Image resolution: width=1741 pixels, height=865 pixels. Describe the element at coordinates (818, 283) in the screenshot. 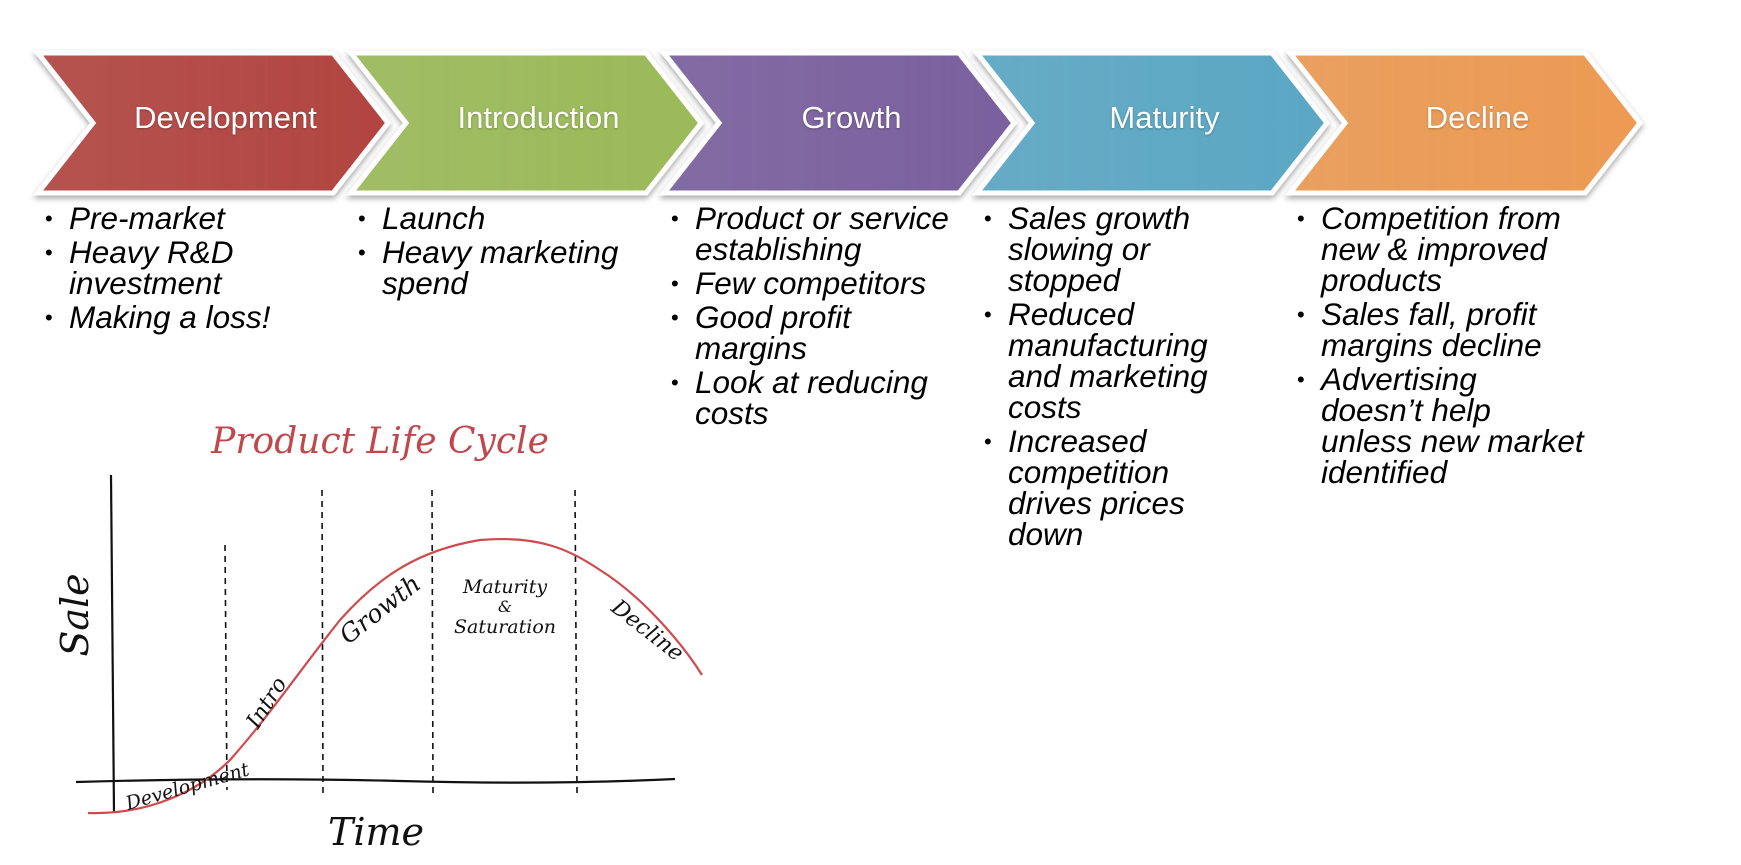

I see `bullet-item: Few competitors` at that location.